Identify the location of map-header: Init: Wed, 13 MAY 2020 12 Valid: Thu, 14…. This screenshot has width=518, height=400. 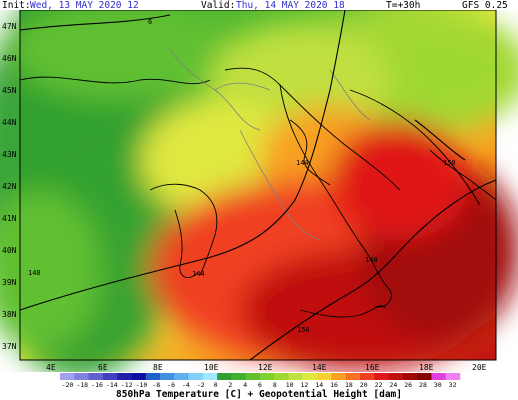
(259, 6).